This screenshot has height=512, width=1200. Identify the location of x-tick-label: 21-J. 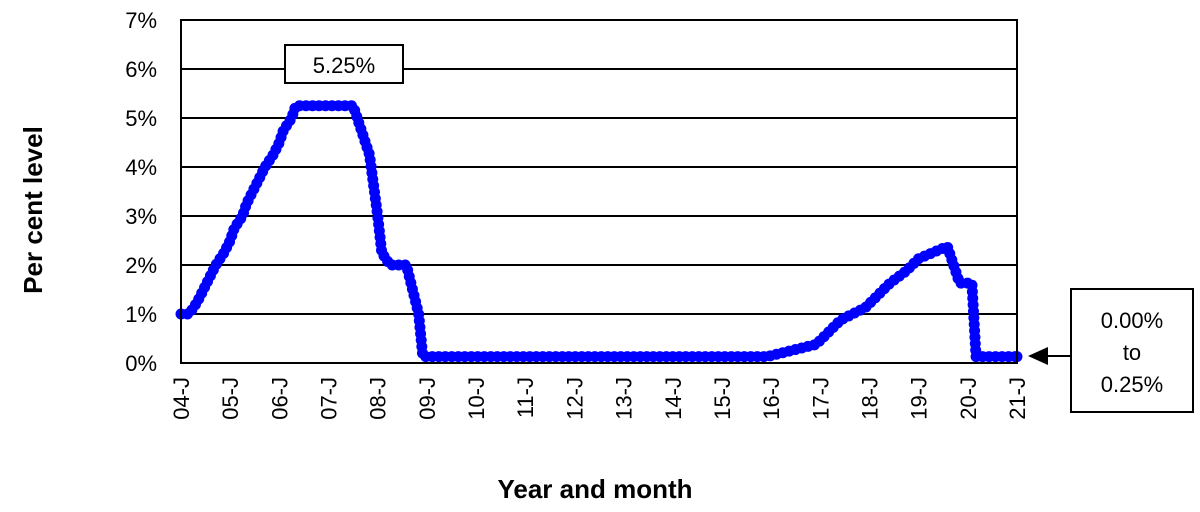
(1017, 398).